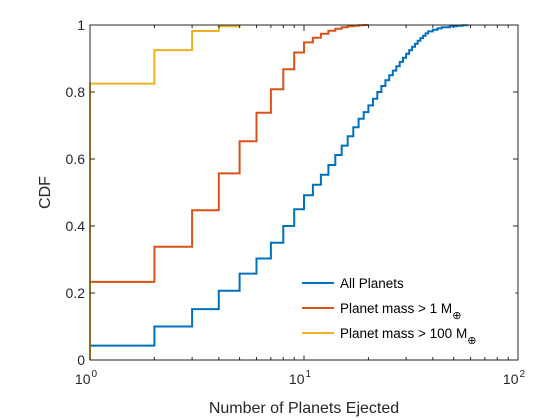  I want to click on y-axis-label: CDF, so click(45, 192).